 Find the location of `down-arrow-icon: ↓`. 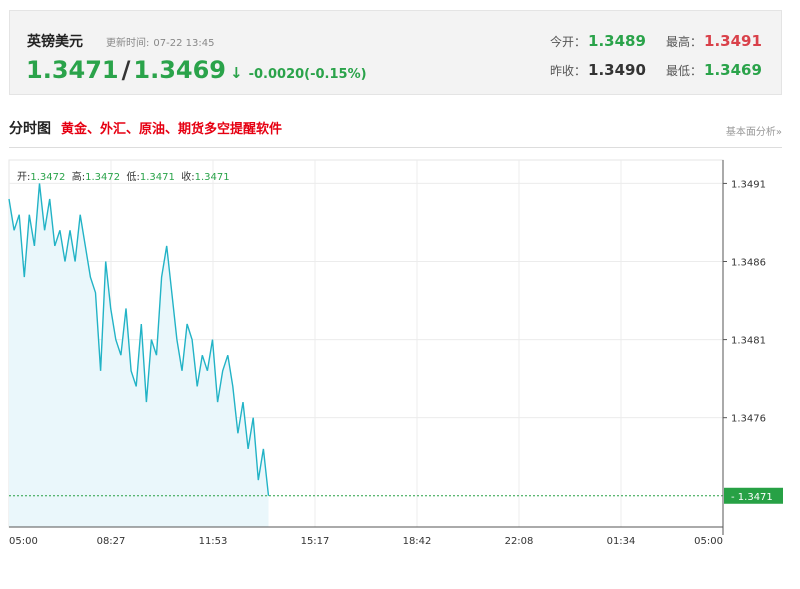

down-arrow-icon: ↓ is located at coordinates (236, 73).